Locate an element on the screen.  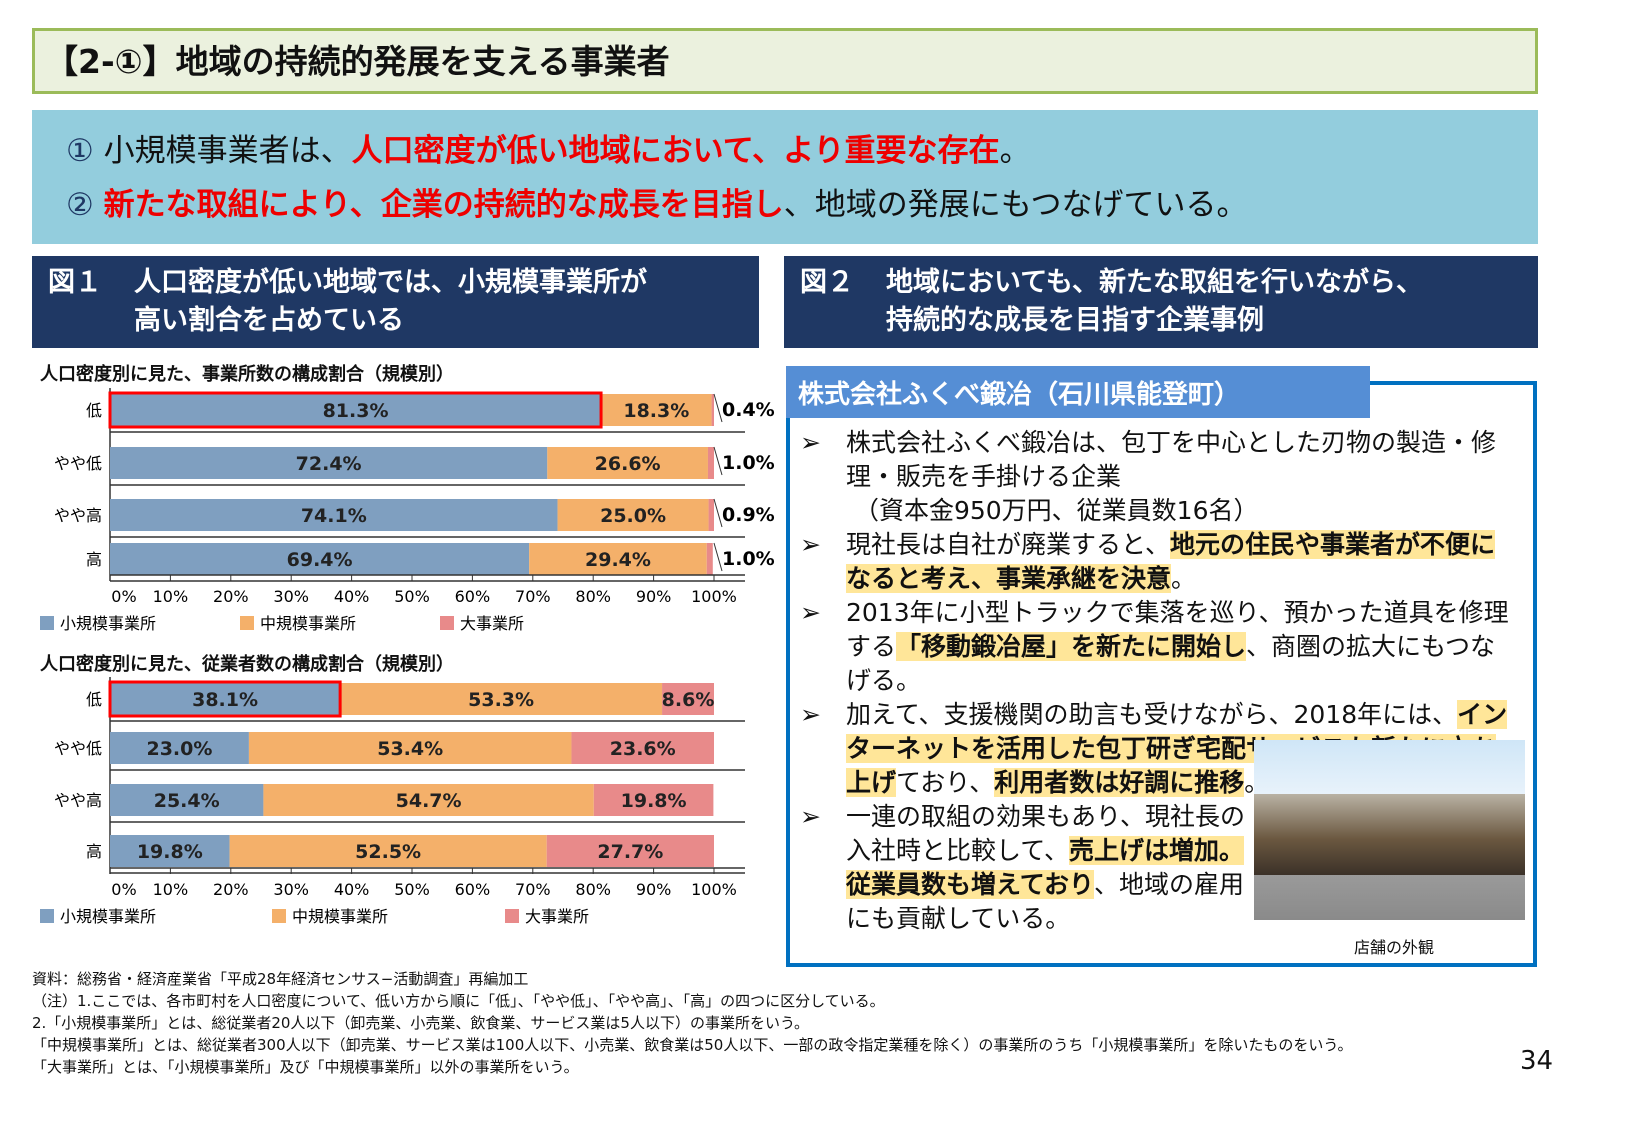
figure-number: 図１ is located at coordinates (75, 282).